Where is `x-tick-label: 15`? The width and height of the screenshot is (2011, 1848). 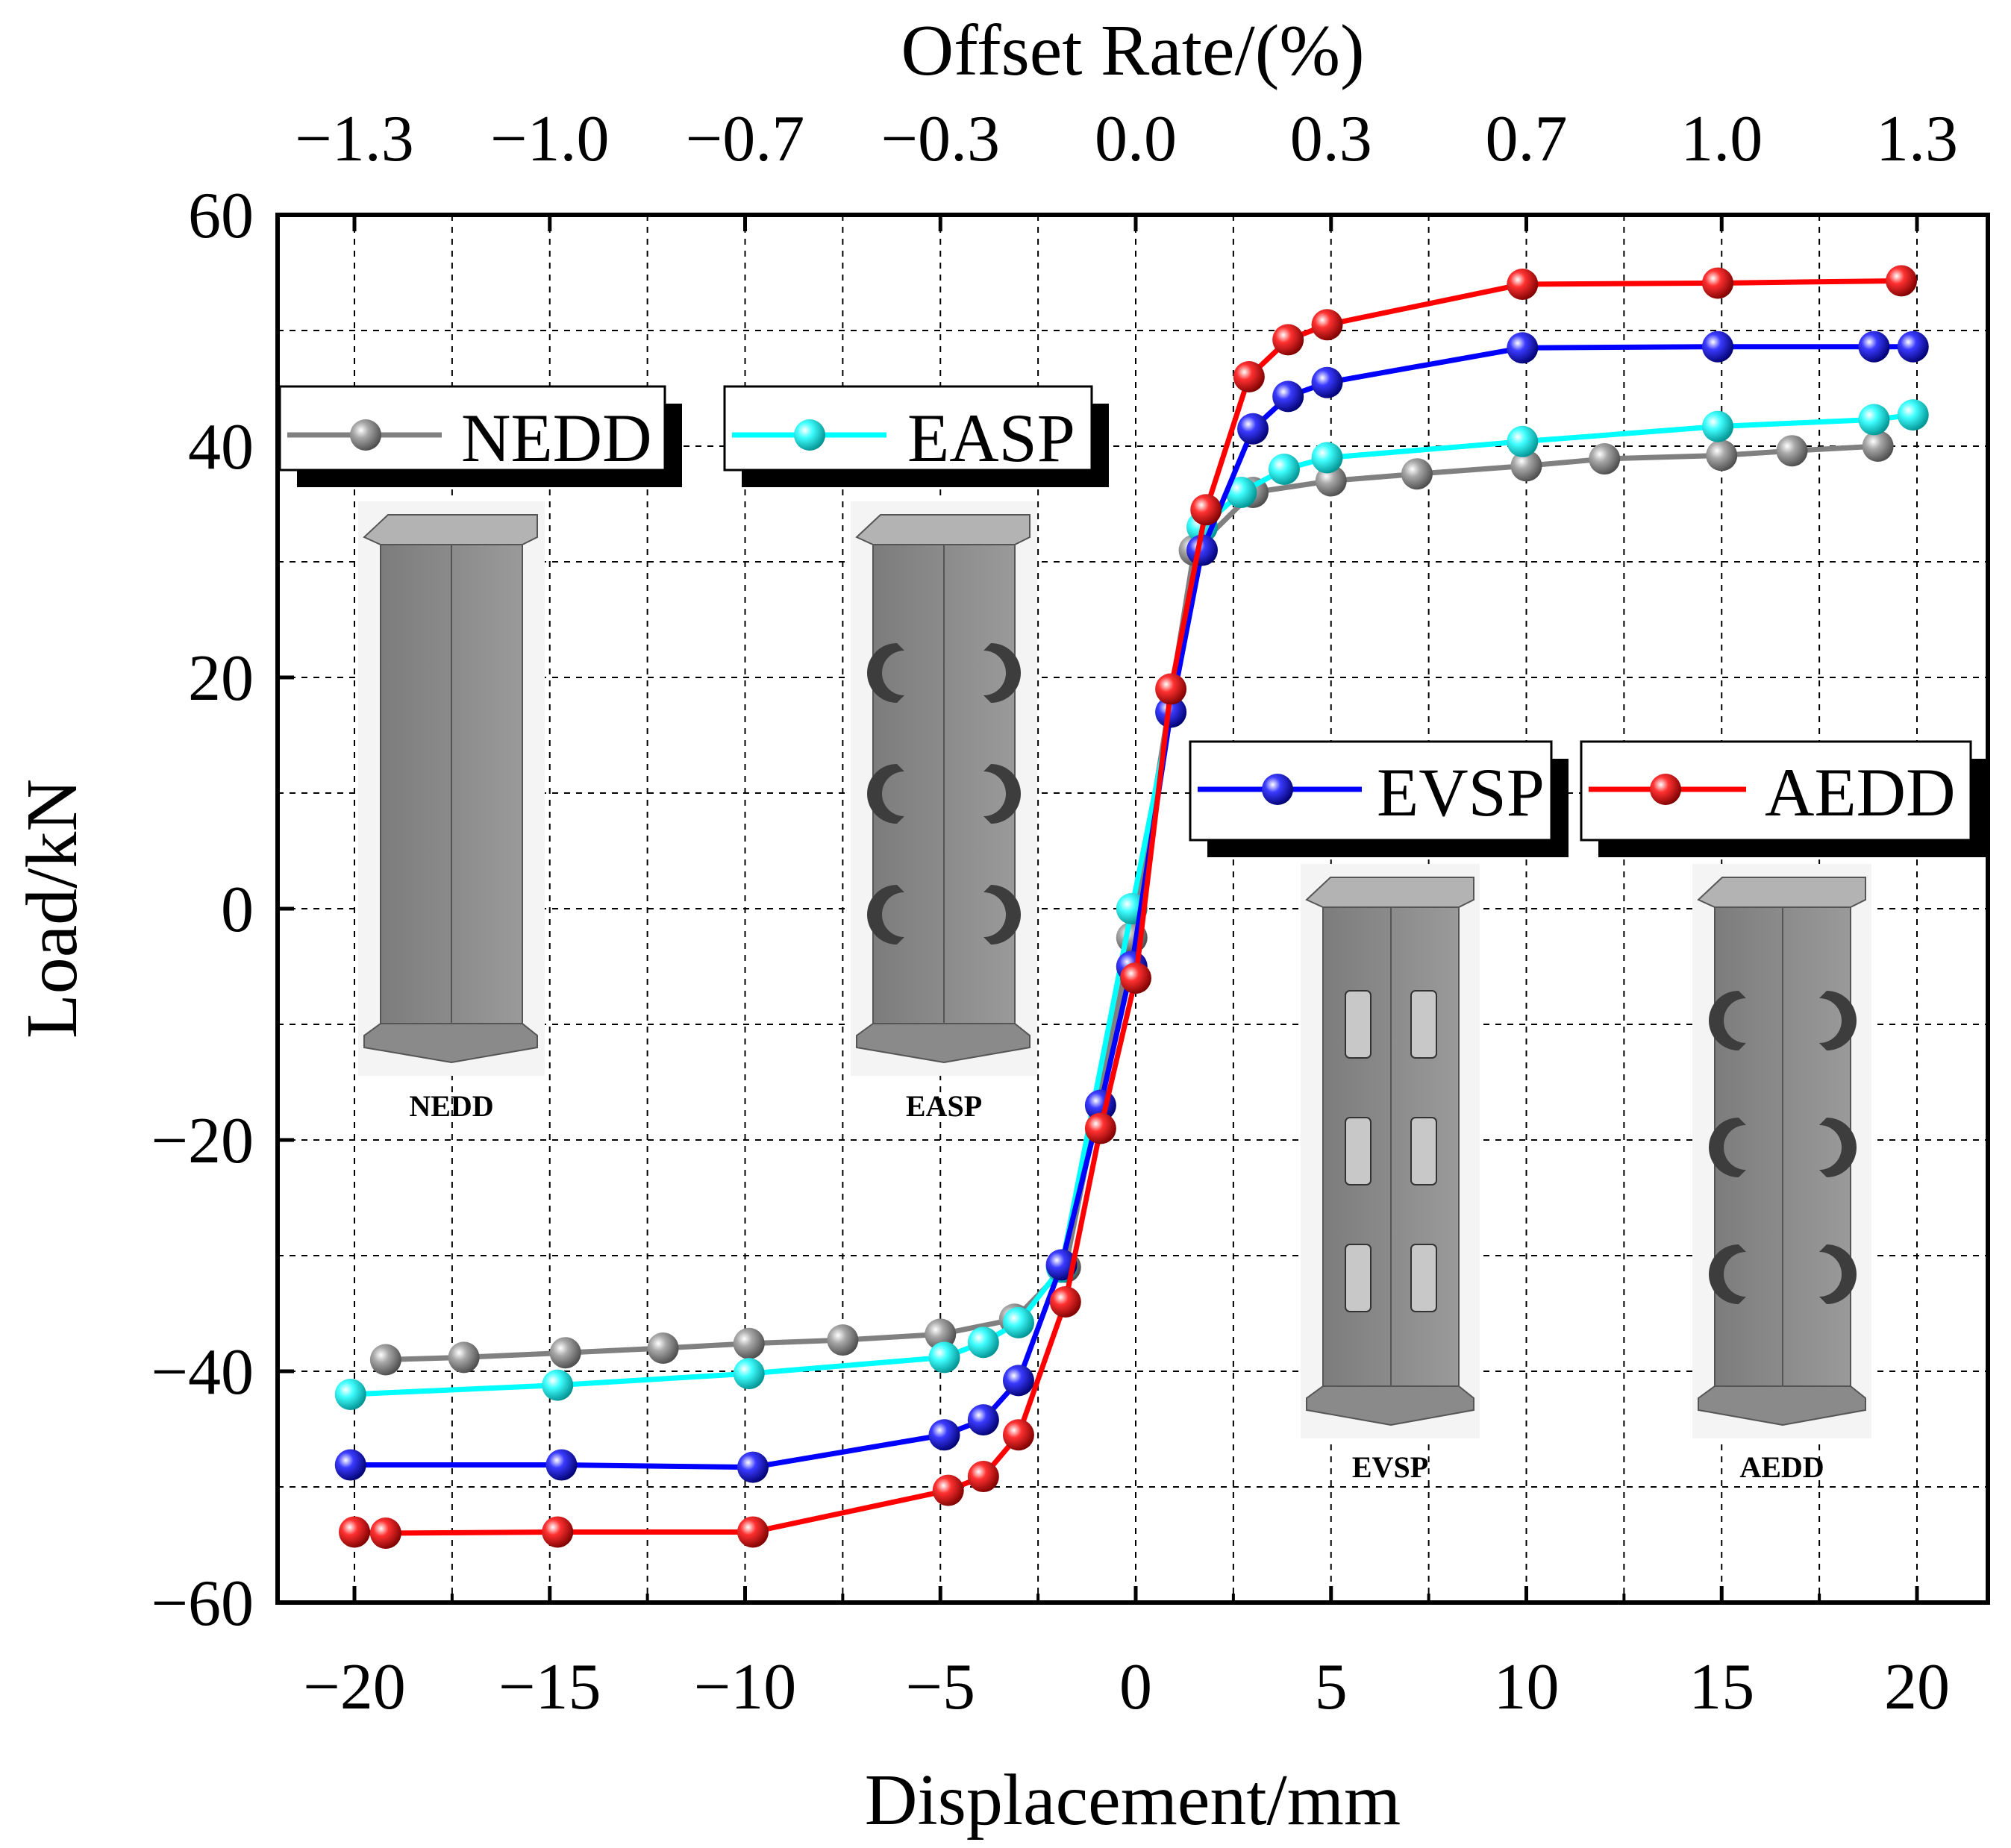
x-tick-label: 15 is located at coordinates (1721, 1687).